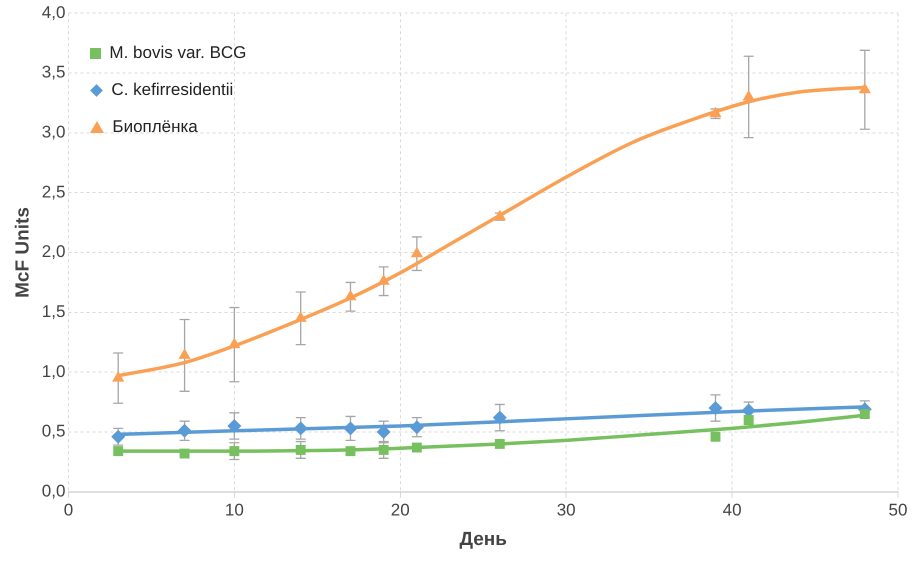 This screenshot has width=912, height=561. What do you see at coordinates (234, 510) in the screenshot?
I see `x-tick-label: 10` at bounding box center [234, 510].